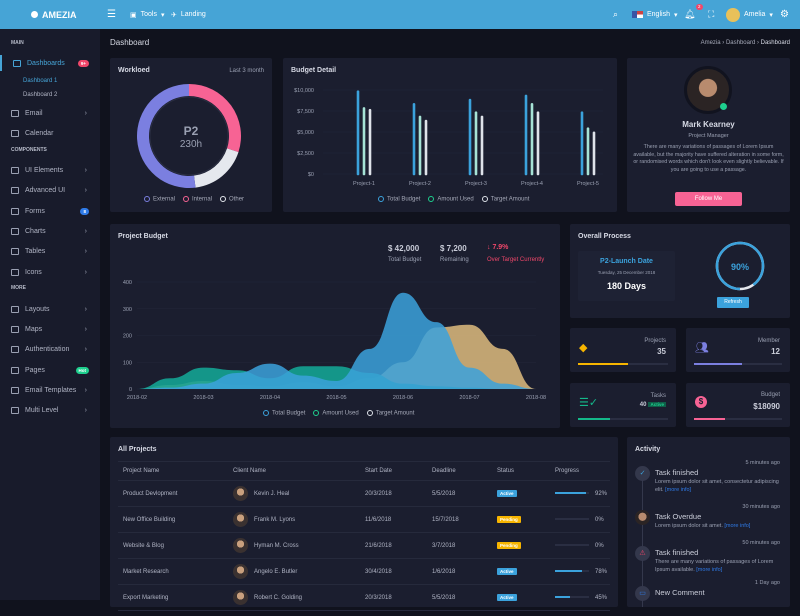 Image resolution: width=800 pixels, height=616 pixels. Describe the element at coordinates (294, 471) in the screenshot. I see `column-header: Client Name` at that location.